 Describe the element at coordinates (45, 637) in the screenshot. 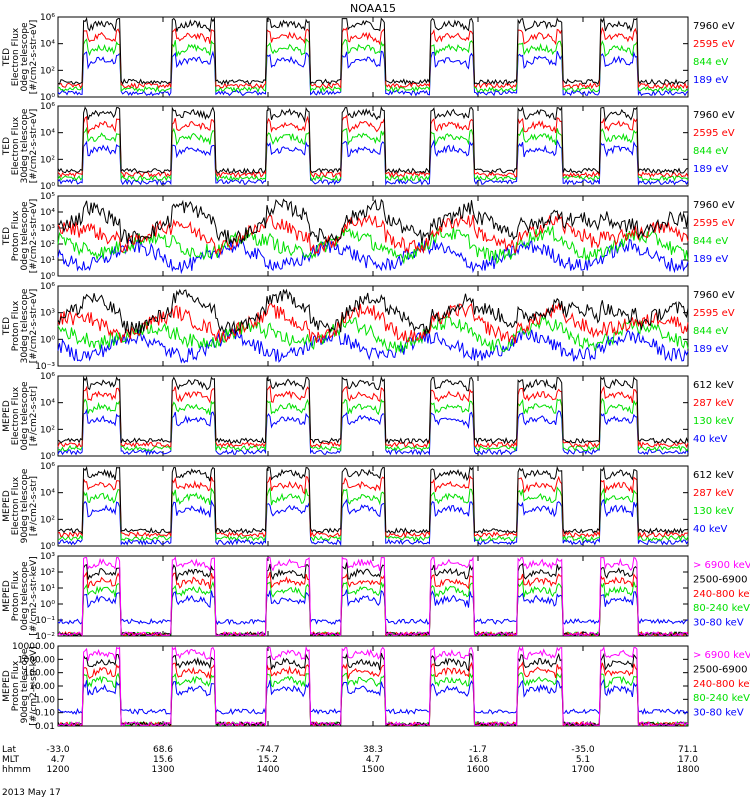

I see `y-tick-label: 10⁻²` at that location.